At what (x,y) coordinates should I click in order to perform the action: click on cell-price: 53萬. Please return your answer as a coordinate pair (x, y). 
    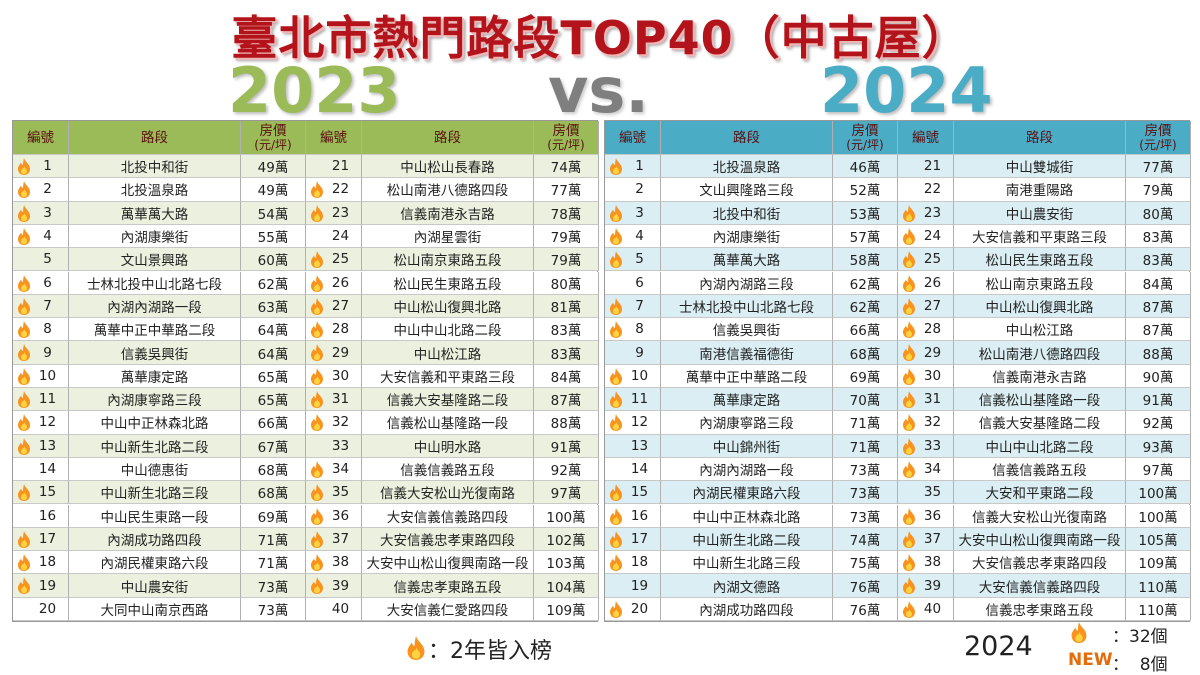
    Looking at the image, I should click on (865, 213).